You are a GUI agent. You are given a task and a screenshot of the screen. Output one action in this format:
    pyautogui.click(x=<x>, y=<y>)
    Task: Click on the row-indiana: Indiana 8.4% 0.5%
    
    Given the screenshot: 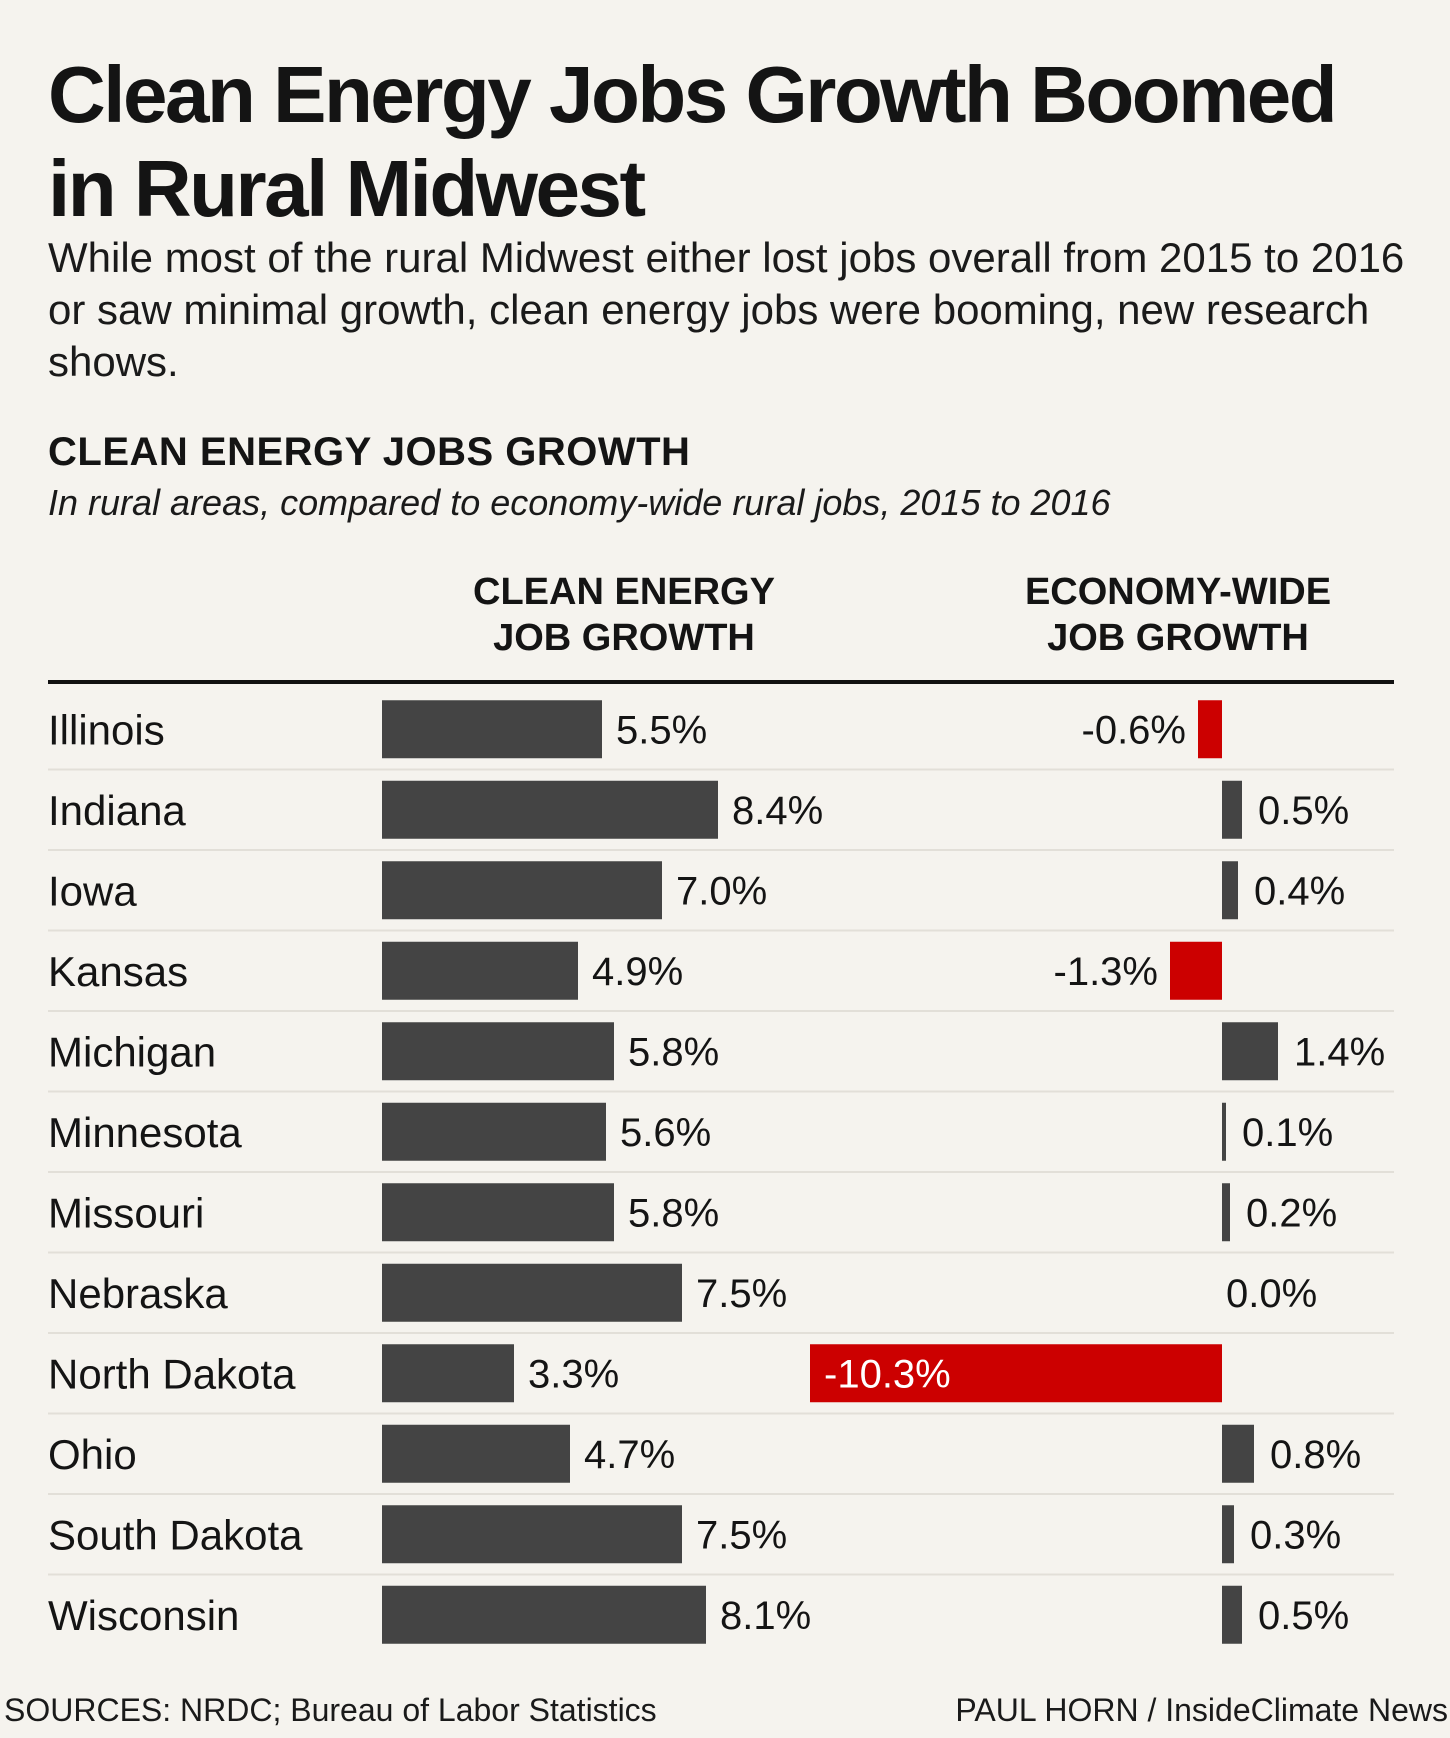 What is the action you would take?
    pyautogui.click(x=721, y=815)
    